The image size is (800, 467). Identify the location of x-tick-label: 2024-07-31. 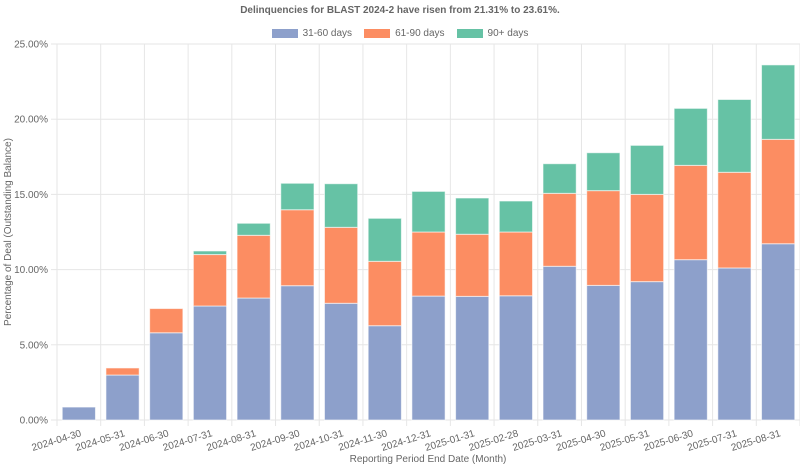
(188, 441).